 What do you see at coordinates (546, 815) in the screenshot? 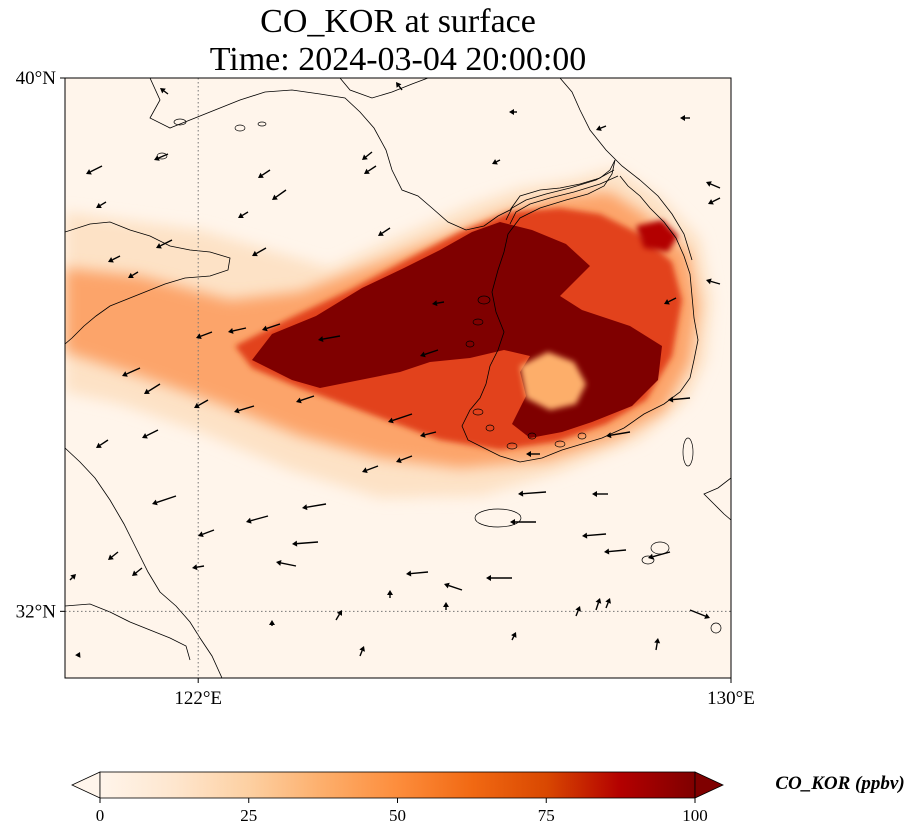
I see `colorbar-tick-label: 75` at bounding box center [546, 815].